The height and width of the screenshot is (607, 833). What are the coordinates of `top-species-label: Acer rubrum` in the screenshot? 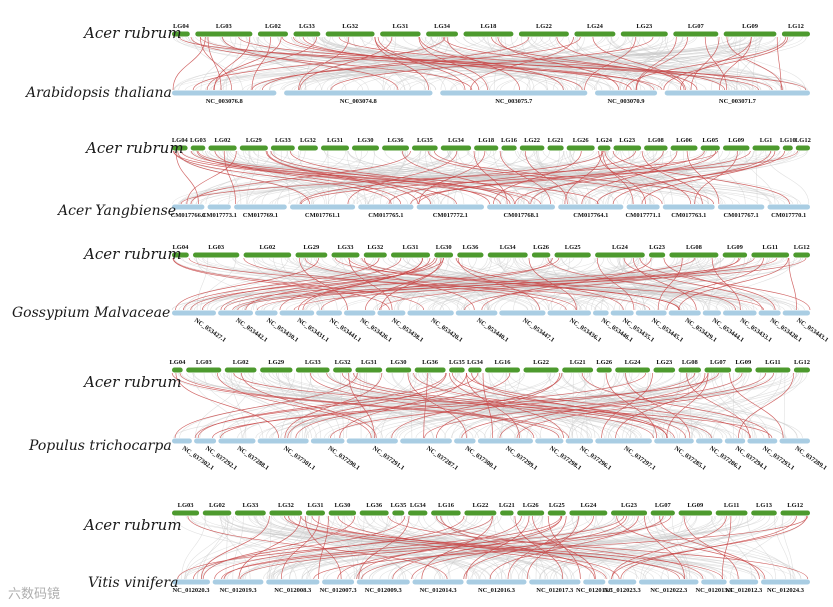 It's located at (134, 148).